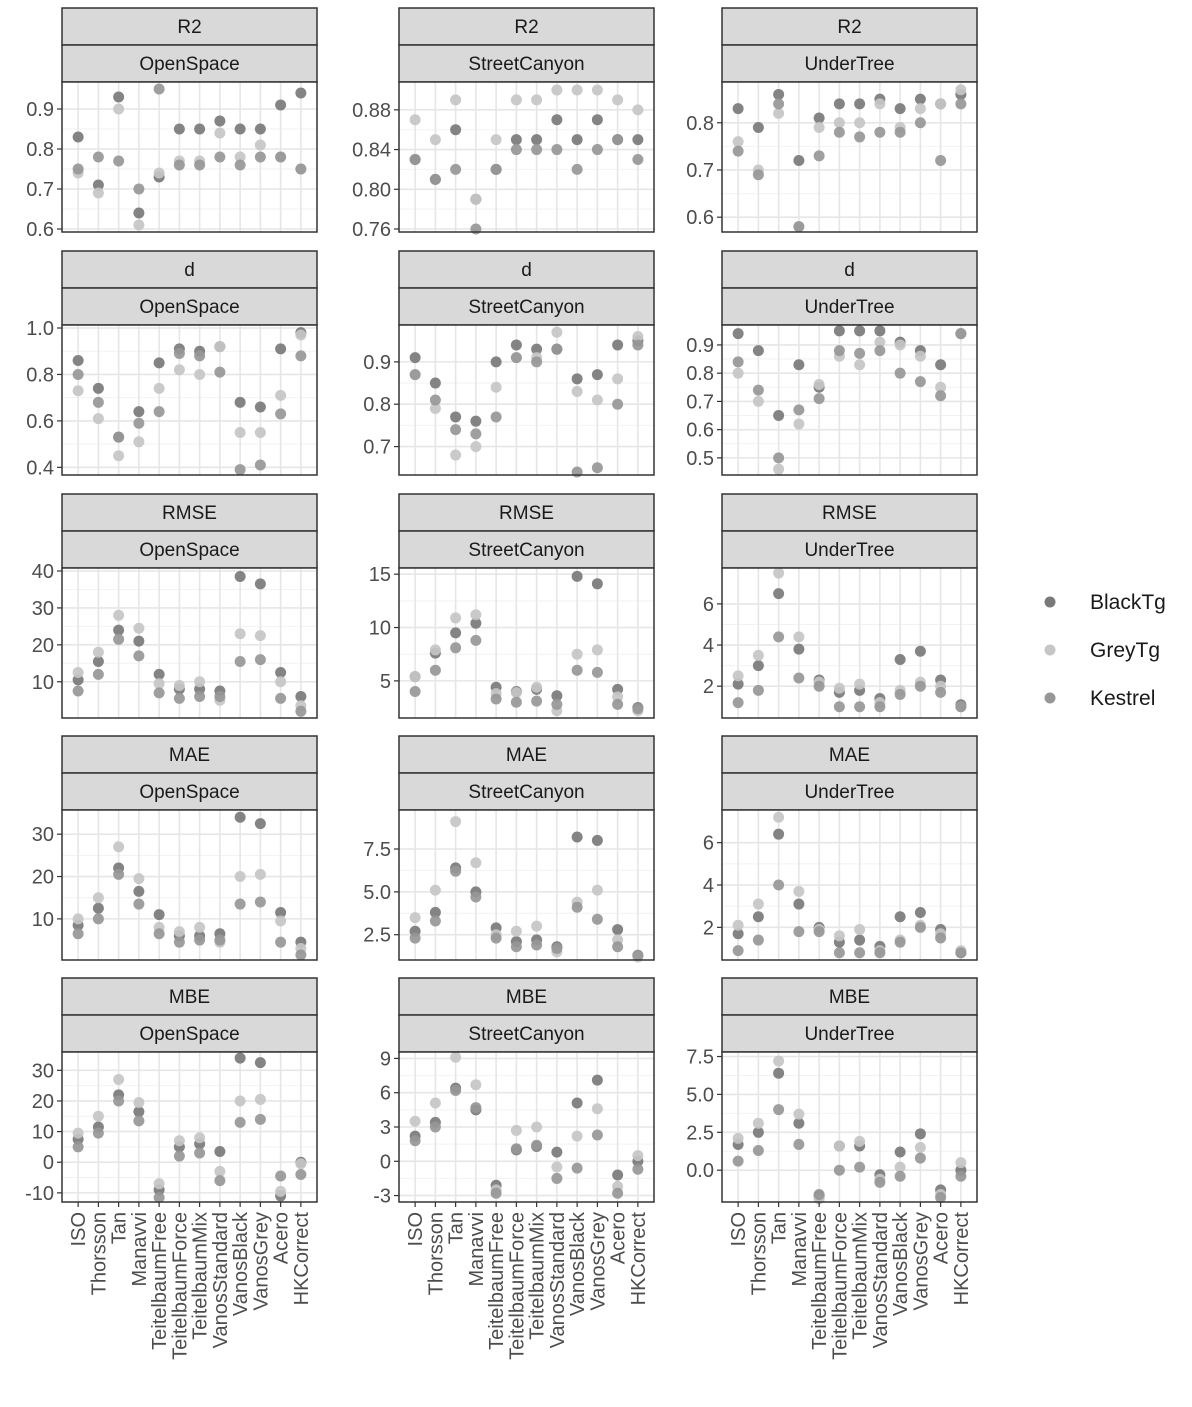 The image size is (1192, 1407). Describe the element at coordinates (1050, 698) in the screenshot. I see `legend-key-kestrel` at that location.